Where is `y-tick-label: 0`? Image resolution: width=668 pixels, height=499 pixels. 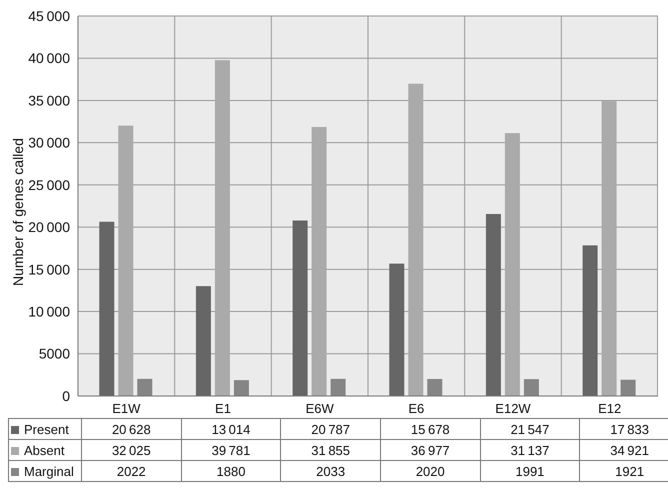
y-tick-label: 0 is located at coordinates (66, 396).